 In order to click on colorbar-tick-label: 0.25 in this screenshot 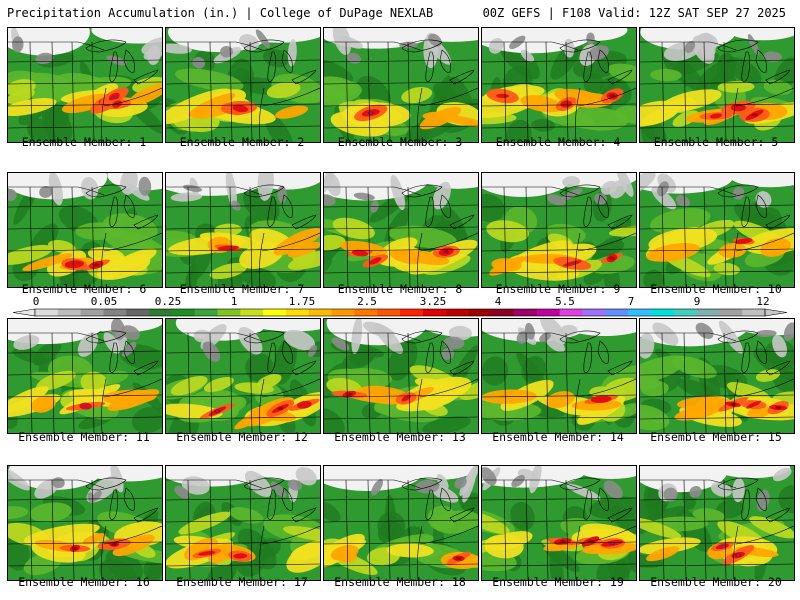, I will do `click(168, 301)`.